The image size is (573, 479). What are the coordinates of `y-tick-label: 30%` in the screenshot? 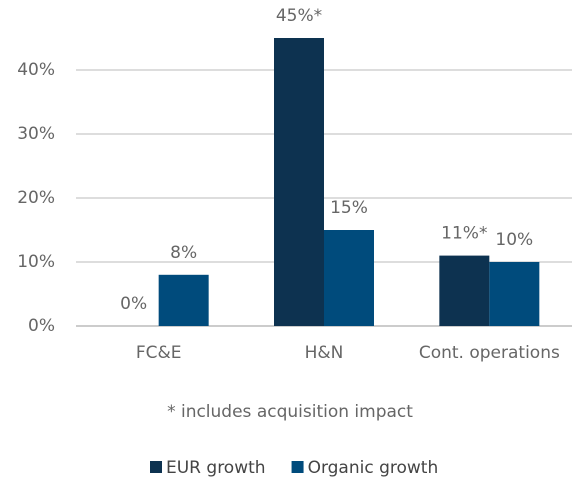 It's located at (36, 134).